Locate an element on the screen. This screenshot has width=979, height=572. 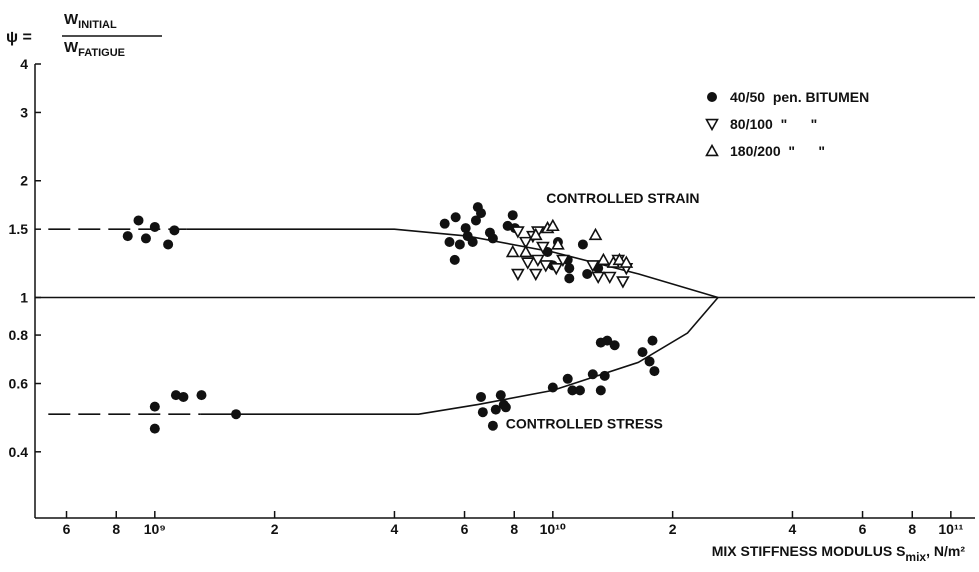
x-tick-label: 10¹⁰ is located at coordinates (553, 529).